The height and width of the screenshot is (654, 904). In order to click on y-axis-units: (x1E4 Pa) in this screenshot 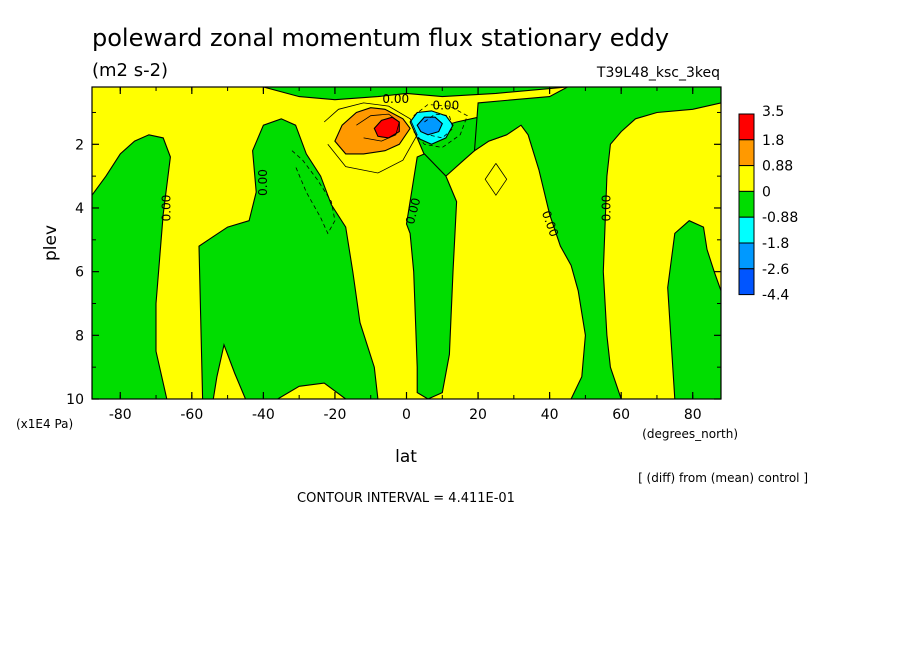, I will do `click(44, 424)`.